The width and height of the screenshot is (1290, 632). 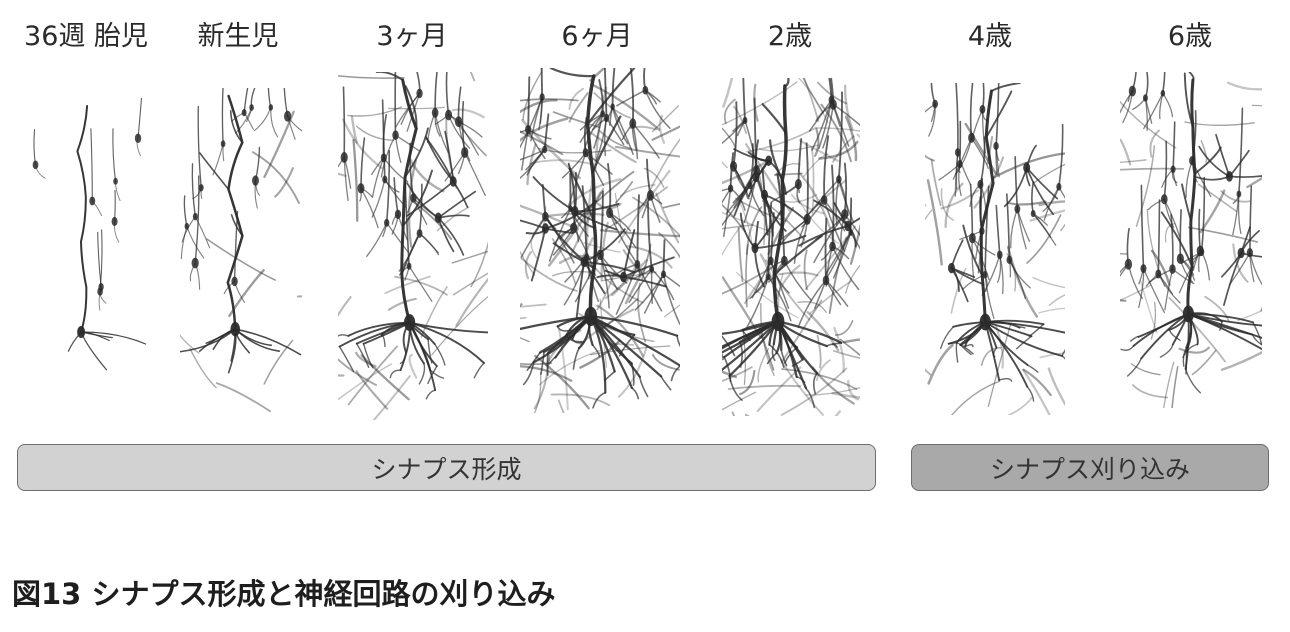 What do you see at coordinates (238, 36) in the screenshot?
I see `stage-label-newborn: 新生児` at bounding box center [238, 36].